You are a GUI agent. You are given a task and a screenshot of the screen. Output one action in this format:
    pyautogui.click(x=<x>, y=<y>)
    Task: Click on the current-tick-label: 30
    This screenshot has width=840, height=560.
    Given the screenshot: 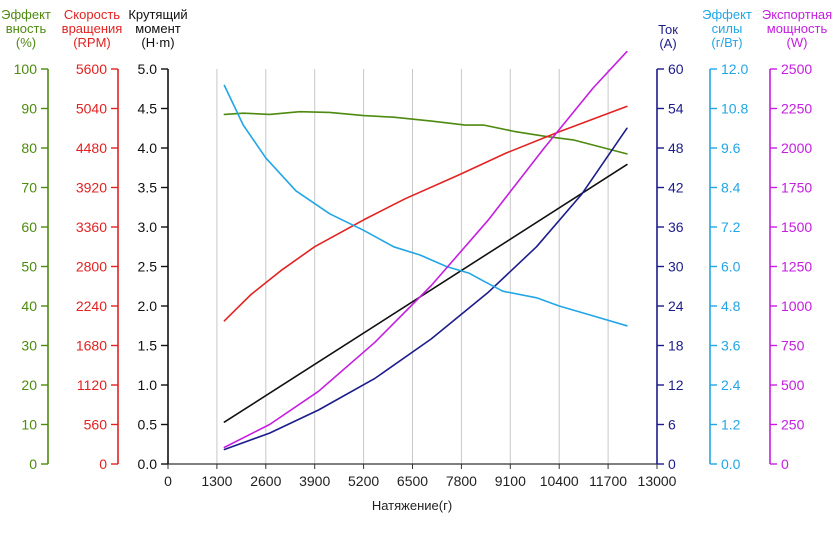 What is the action you would take?
    pyautogui.click(x=676, y=267)
    